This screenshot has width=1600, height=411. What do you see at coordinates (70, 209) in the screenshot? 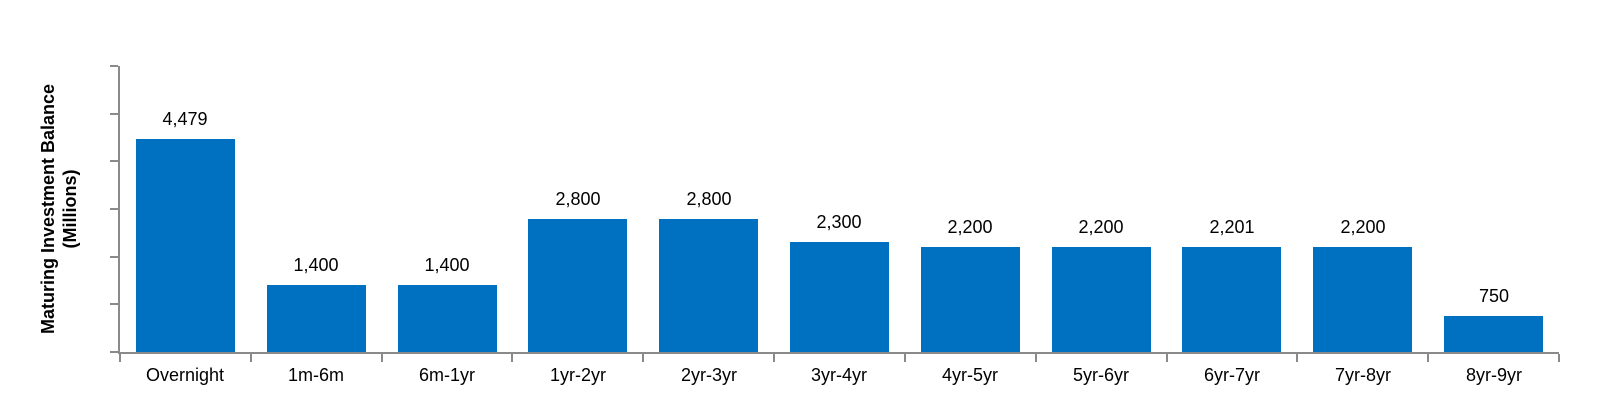
I see `y-axis-title-line-2: (Millions)` at bounding box center [70, 209].